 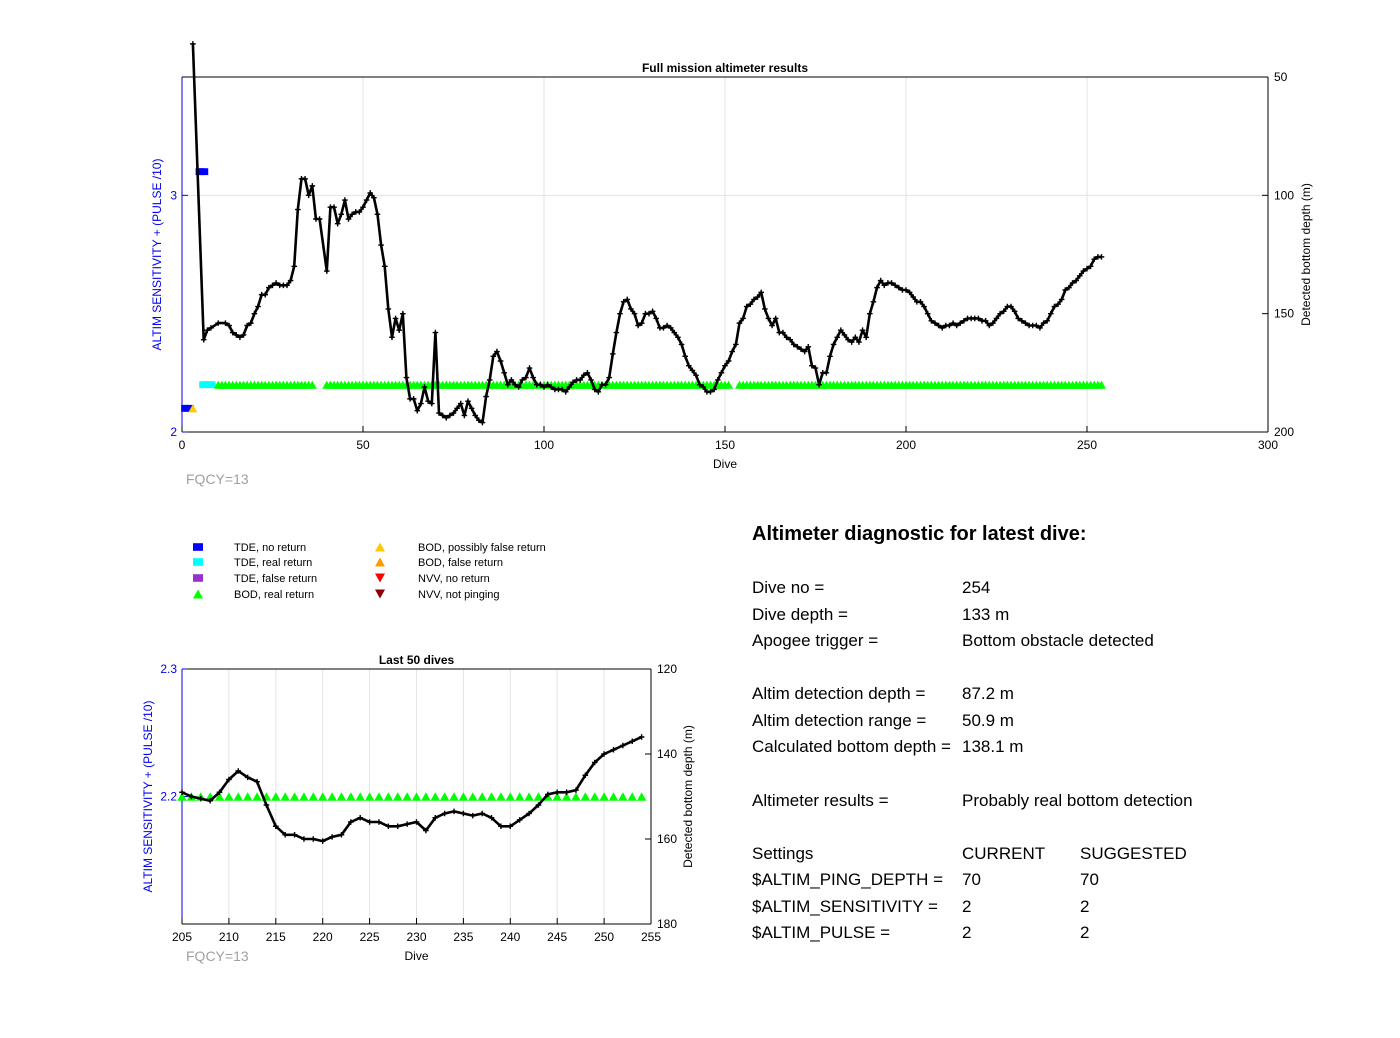 What do you see at coordinates (906, 445) in the screenshot?
I see `mission-x-tick-label: 200` at bounding box center [906, 445].